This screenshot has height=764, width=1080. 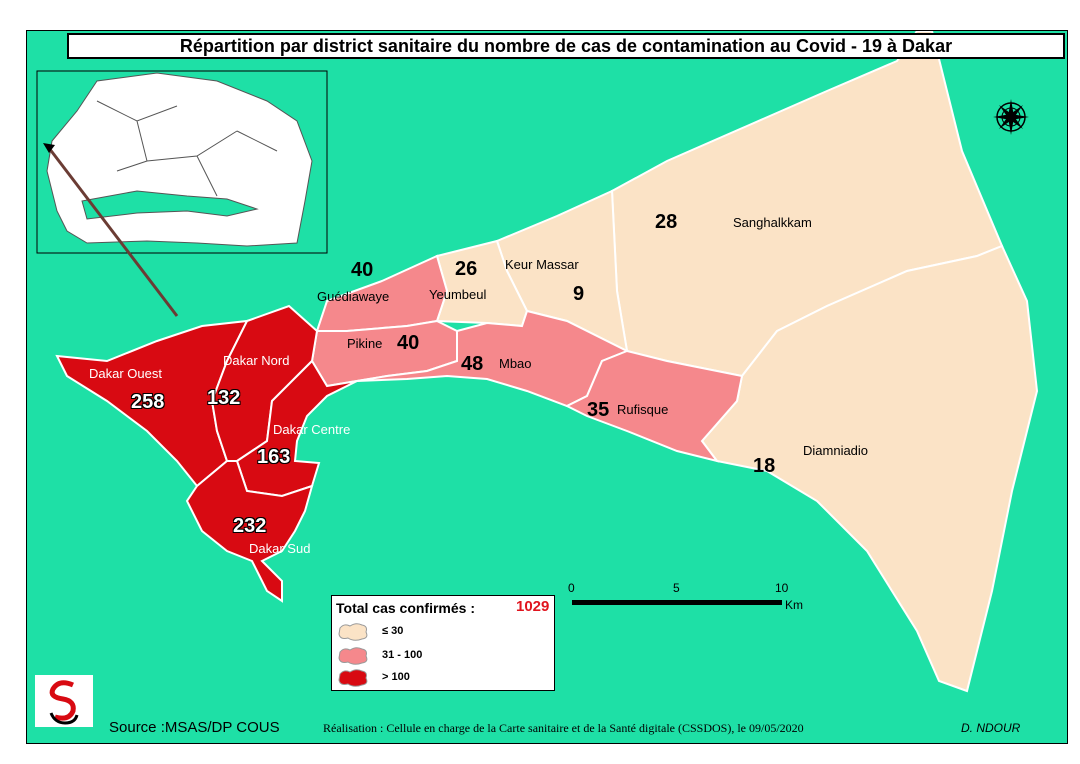 What do you see at coordinates (1011, 117) in the screenshot?
I see `compass-rose-icon` at bounding box center [1011, 117].